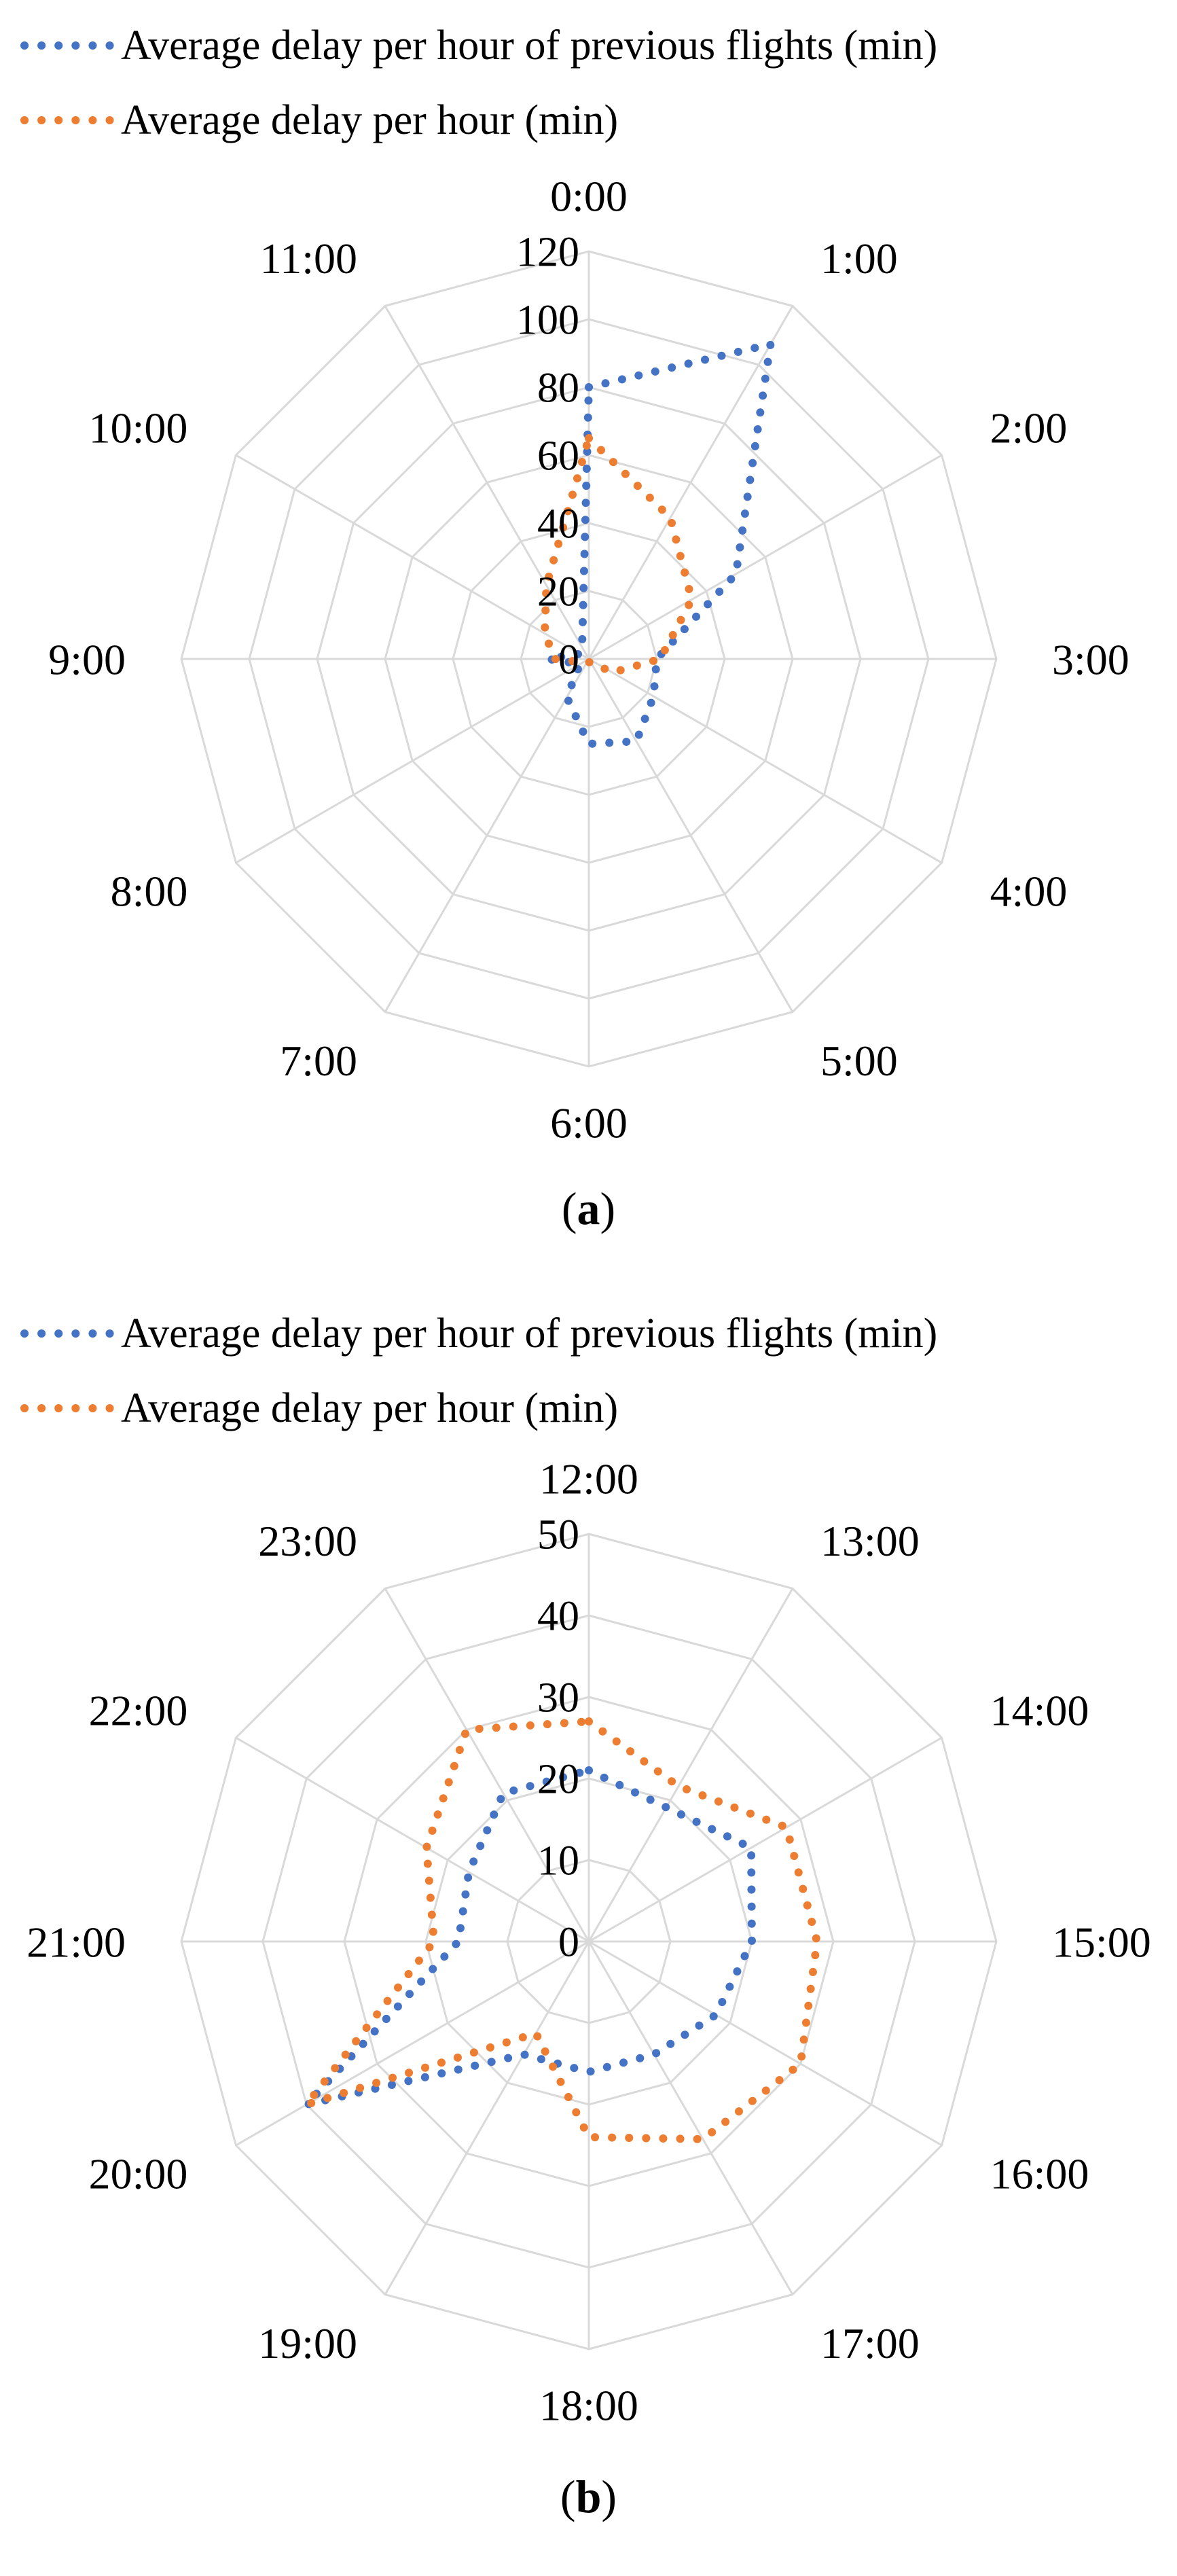 The image size is (1177, 2576). I want to click on category-label: 17:00, so click(870, 2343).